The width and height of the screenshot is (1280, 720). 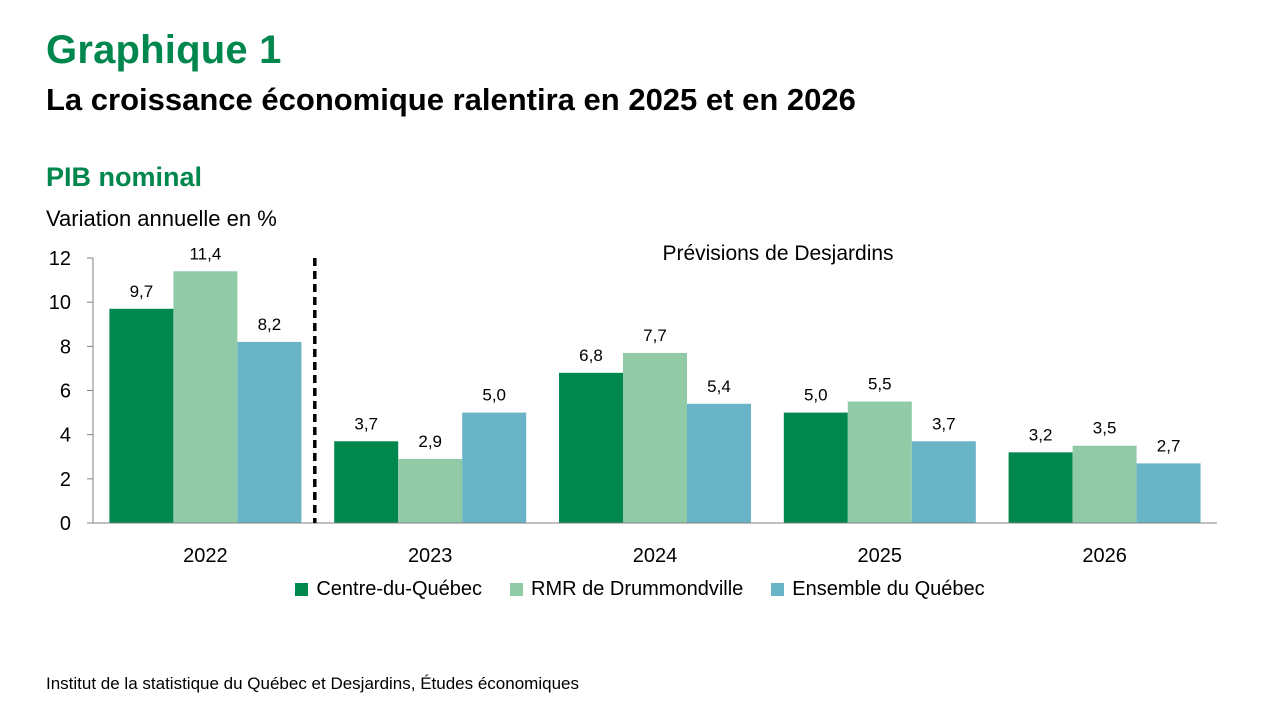 What do you see at coordinates (161, 218) in the screenshot?
I see `y-axis-unit-label: Variation annuelle en %` at bounding box center [161, 218].